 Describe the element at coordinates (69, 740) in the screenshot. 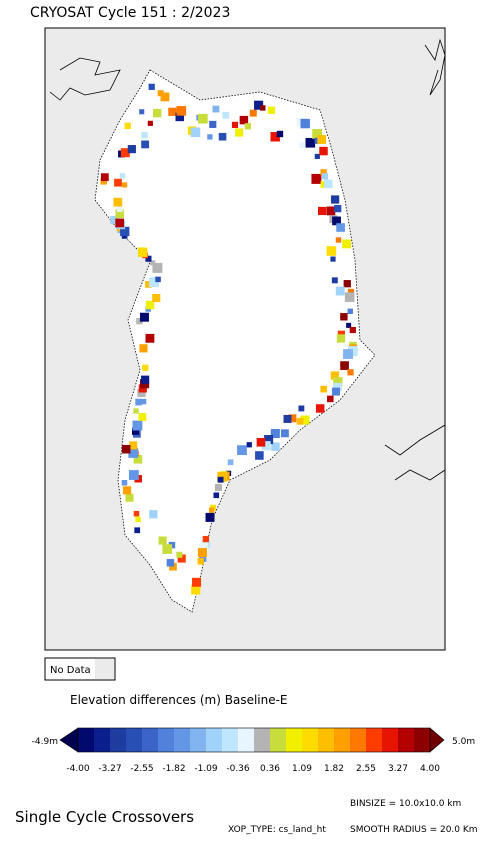

I see `colorbar-under` at that location.